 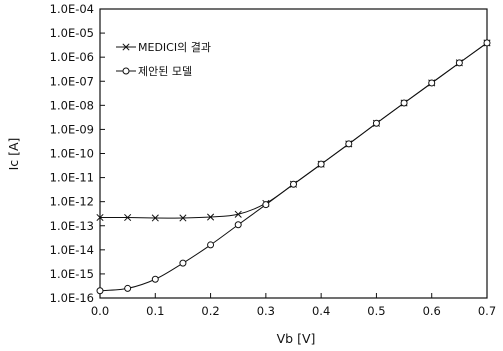 I want to click on x-tick-label: 0.4, so click(x=321, y=311).